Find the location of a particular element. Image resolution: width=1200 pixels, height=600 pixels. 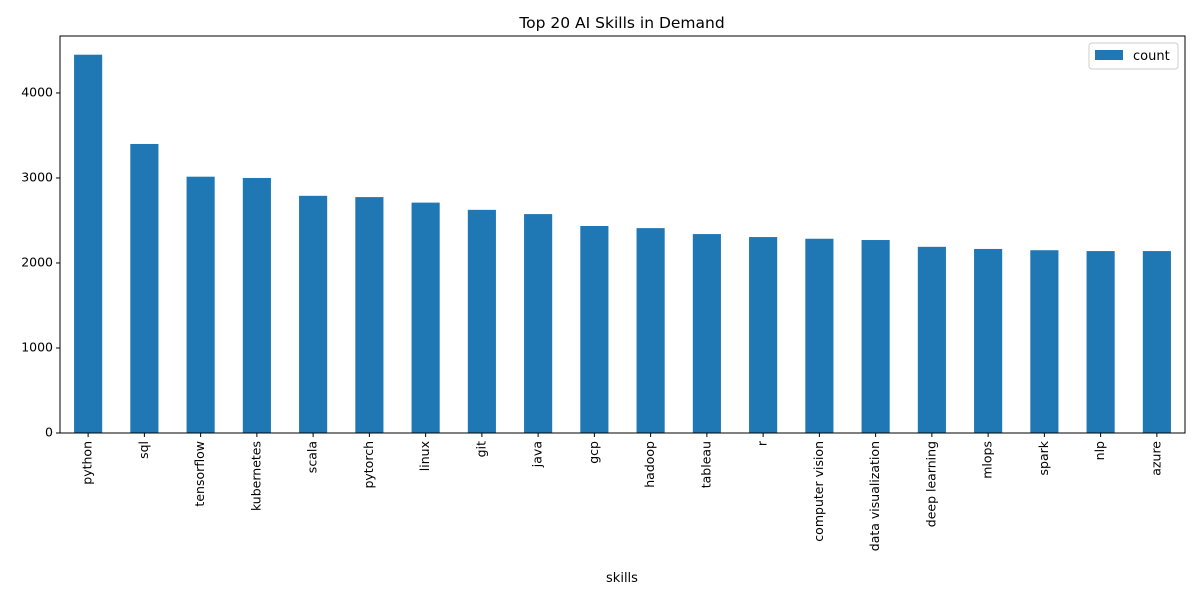

y-tick-label: 0 is located at coordinates (49, 432).